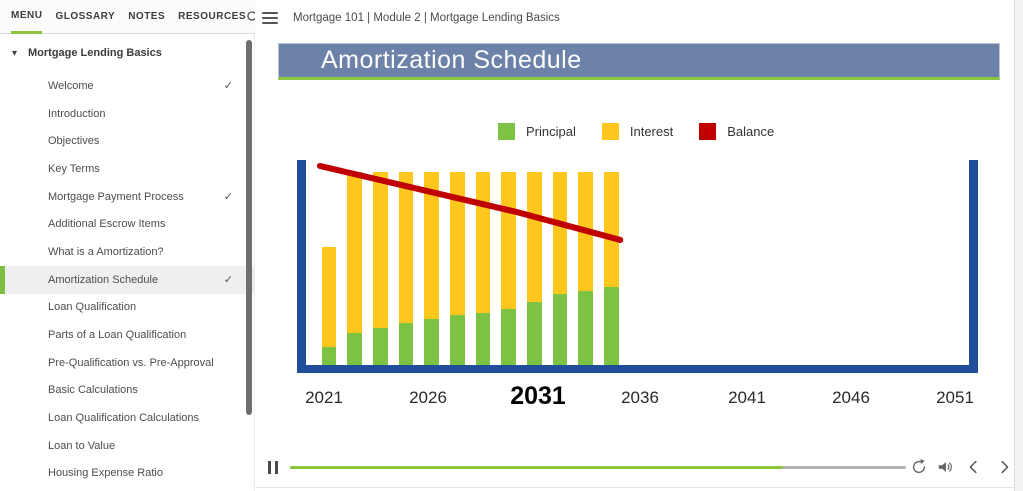  What do you see at coordinates (85, 16) in the screenshot?
I see `tab-glossary: GLOSSARY` at bounding box center [85, 16].